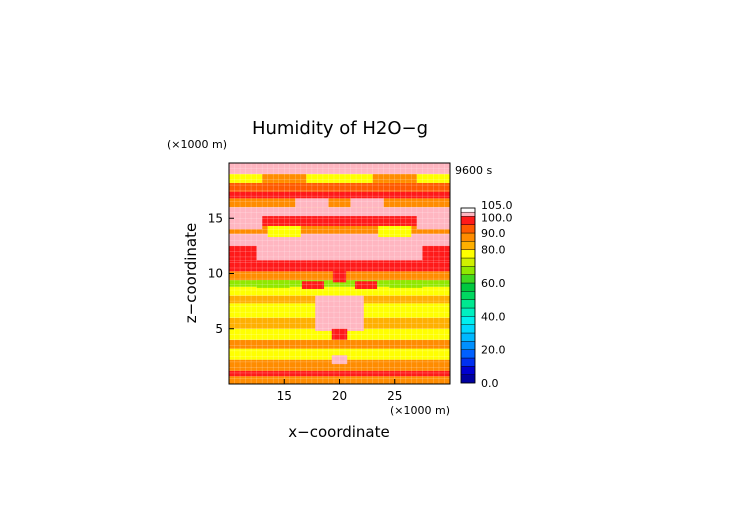 This screenshot has height=532, width=752. I want to click on y-tick-label: 10, so click(215, 274).